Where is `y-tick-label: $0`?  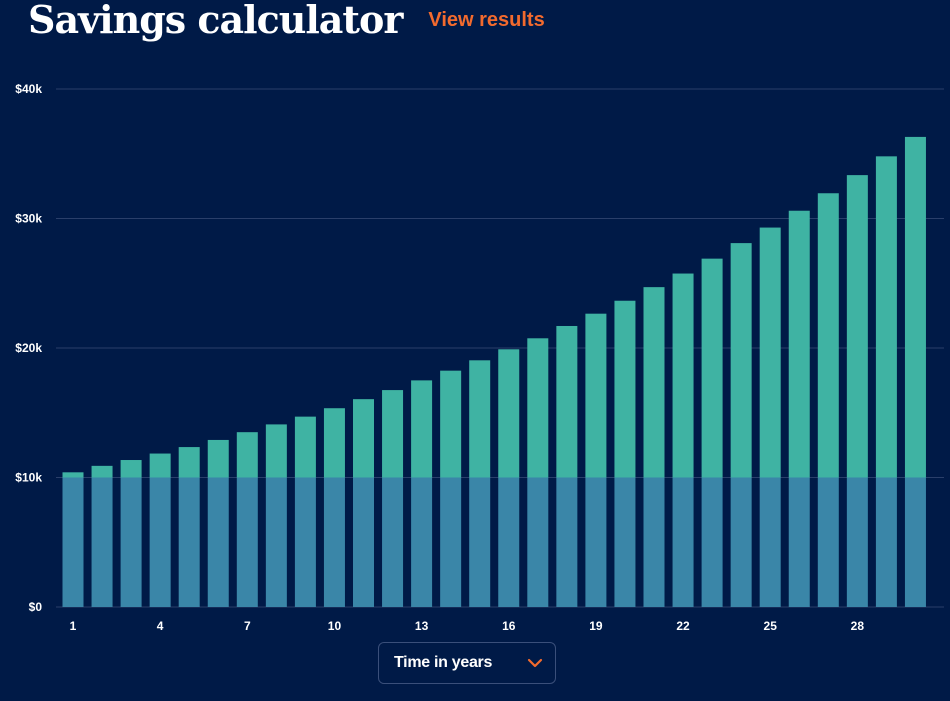
y-tick-label: $0 is located at coordinates (36, 607).